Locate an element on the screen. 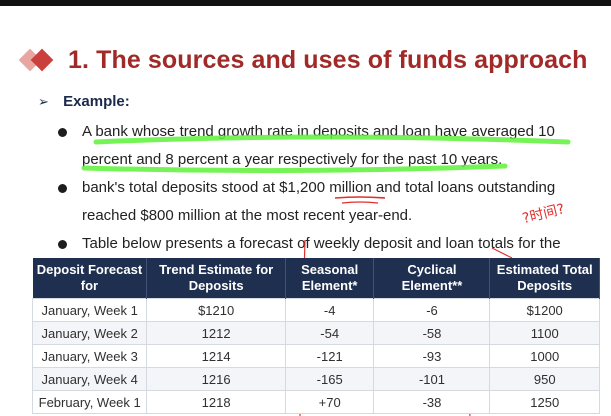  table-row: January, Week 4 1216 -165 -101 950 is located at coordinates (315, 379).